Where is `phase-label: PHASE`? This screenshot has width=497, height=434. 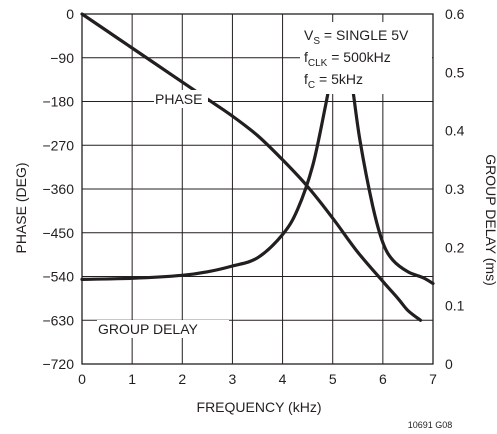
phase-label: PHASE is located at coordinates (178, 99).